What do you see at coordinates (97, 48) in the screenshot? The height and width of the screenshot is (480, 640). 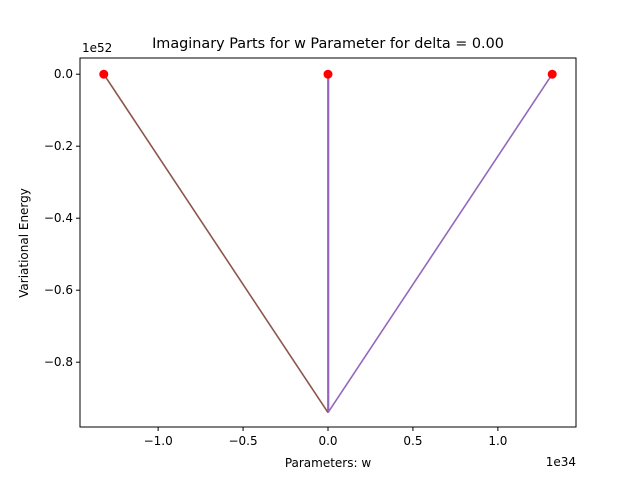 I see `y-axis-offset-label: 1e52` at bounding box center [97, 48].